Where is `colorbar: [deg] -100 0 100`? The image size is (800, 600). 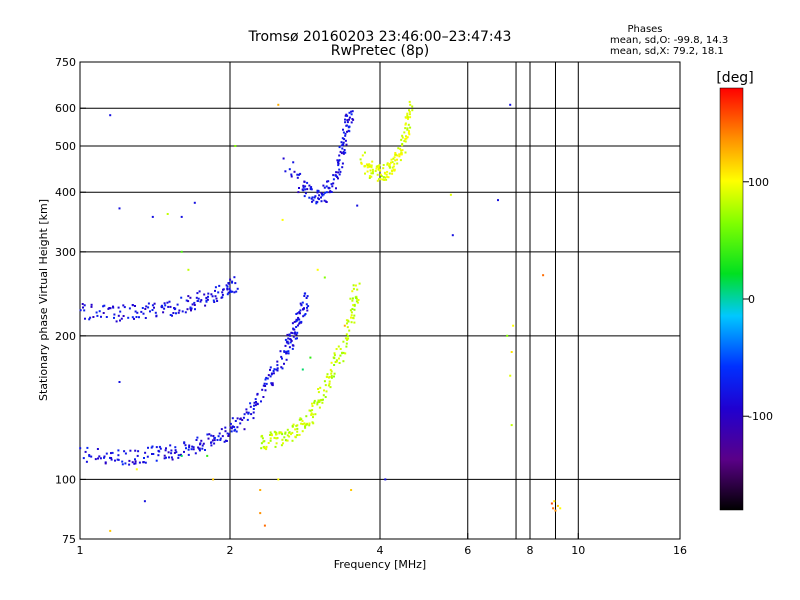
colorbar: [deg] -100 0 100 is located at coordinates (744, 290).